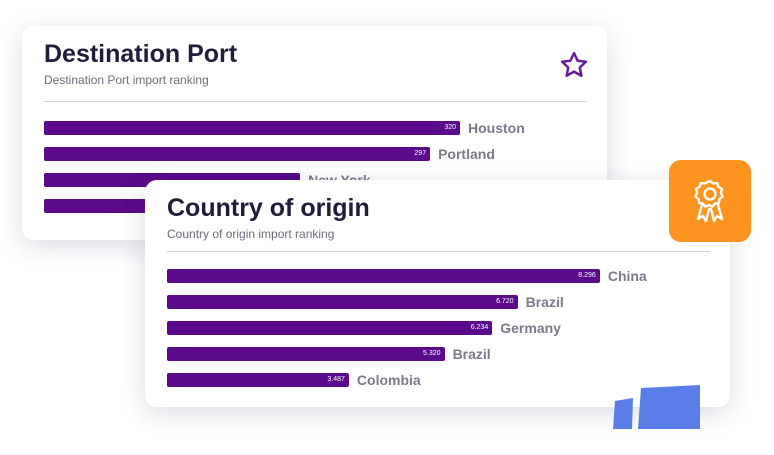 The height and width of the screenshot is (455, 774). What do you see at coordinates (432, 353) in the screenshot?
I see `bar-value-label: 5.320` at bounding box center [432, 353].